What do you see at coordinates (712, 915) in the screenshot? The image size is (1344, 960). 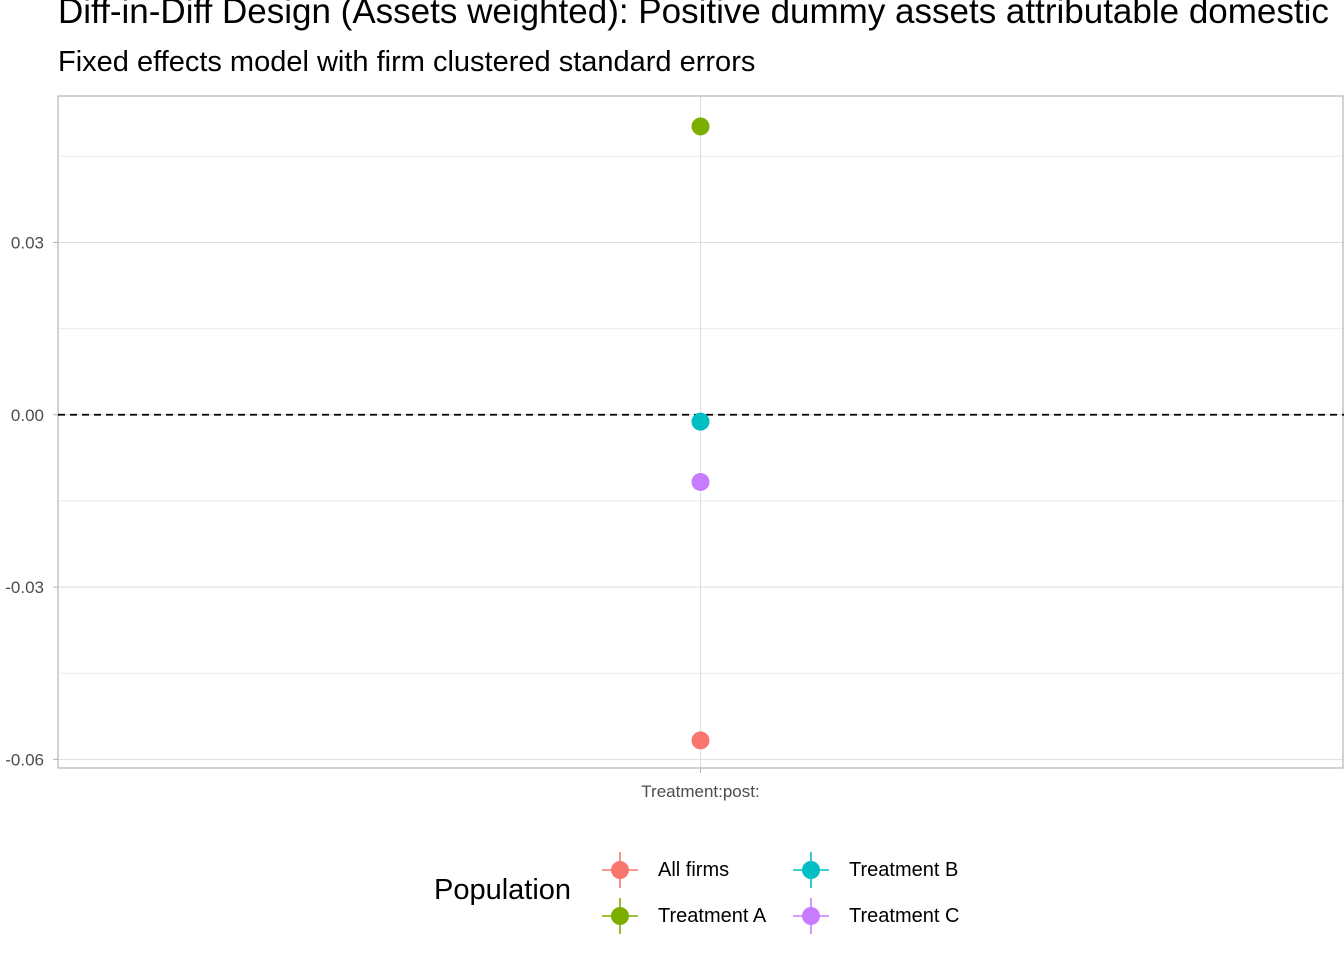 I see `legend-label: Treatment A` at bounding box center [712, 915].